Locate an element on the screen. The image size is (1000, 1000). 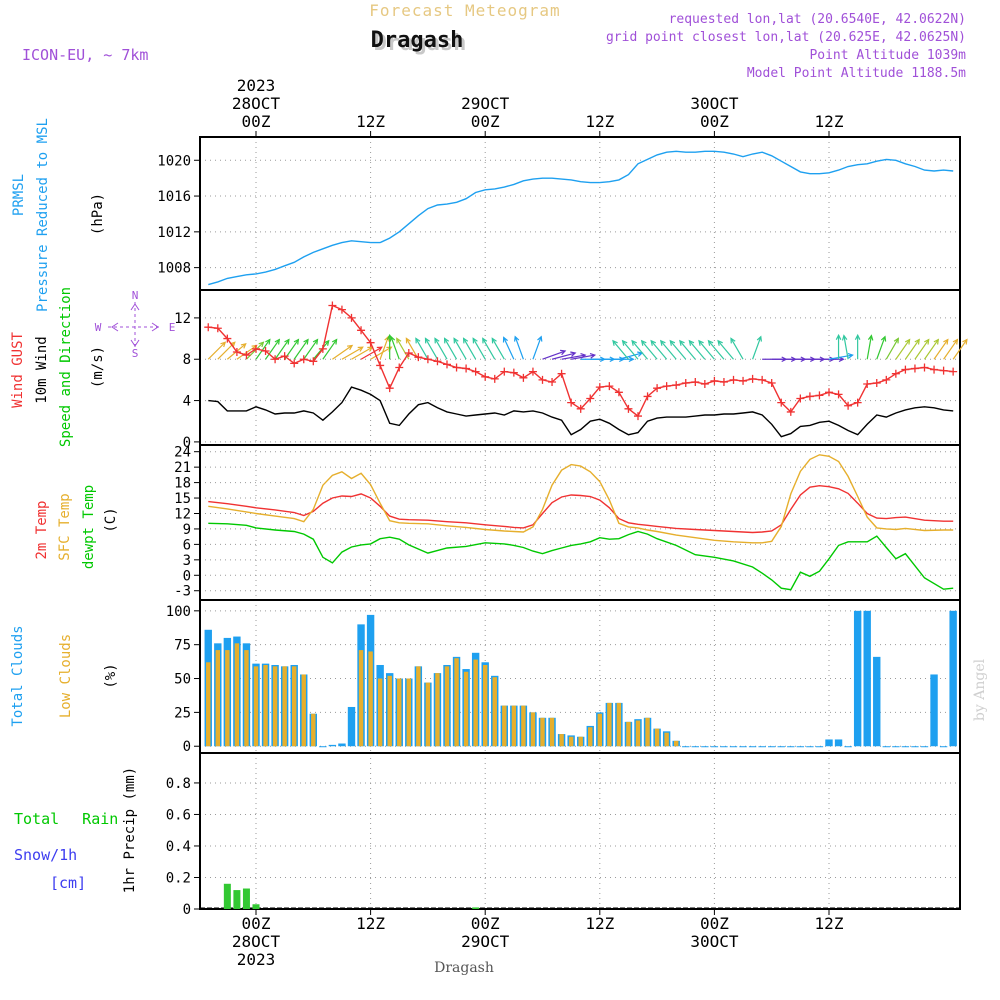
y-tick-label: -3 is located at coordinates (182, 592).